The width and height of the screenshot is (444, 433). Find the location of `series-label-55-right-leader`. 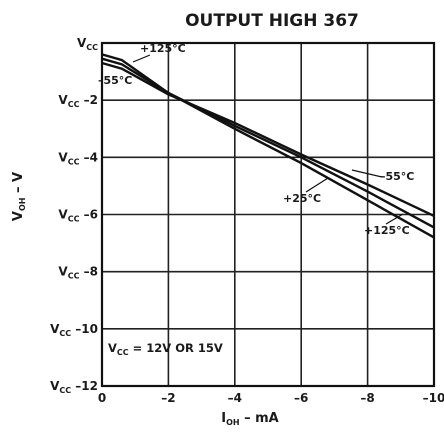

series-label-55-right-leader is located at coordinates (367, 173).